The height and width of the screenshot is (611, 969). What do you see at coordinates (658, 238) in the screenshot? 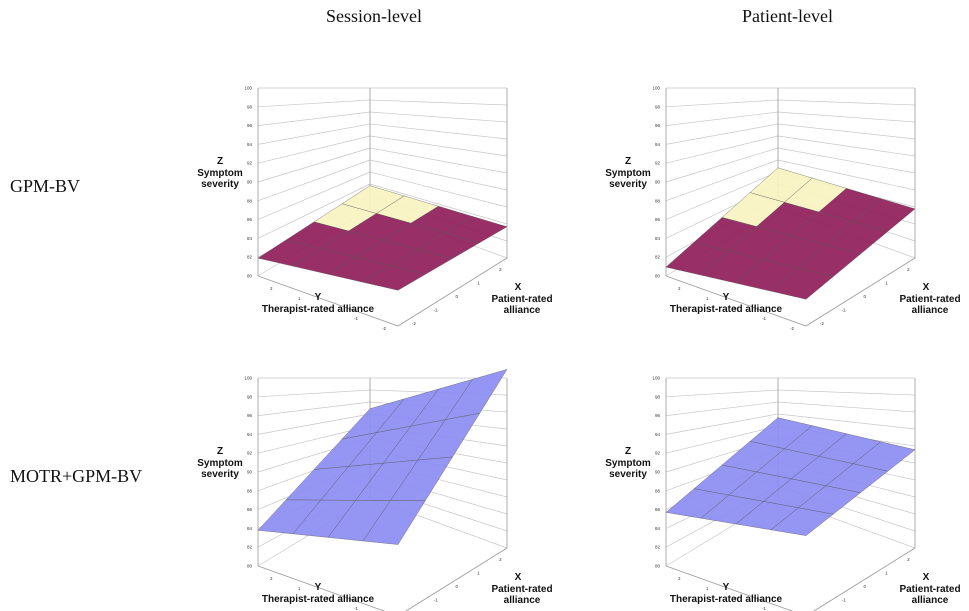
I see `z-tick-label: 84` at bounding box center [658, 238].